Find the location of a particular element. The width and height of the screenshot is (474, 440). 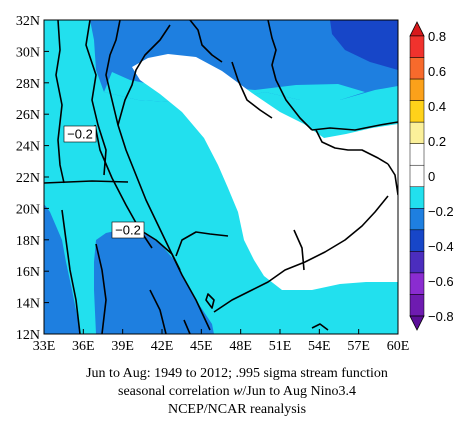

region-dark-blue-northeast is located at coordinates (364, 45).